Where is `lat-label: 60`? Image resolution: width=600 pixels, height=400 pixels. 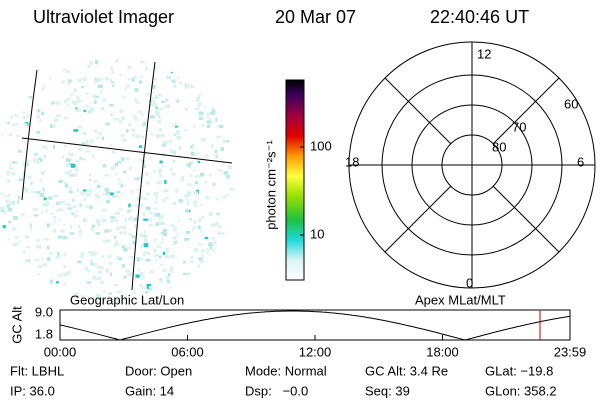 lat-label: 60 is located at coordinates (571, 103).